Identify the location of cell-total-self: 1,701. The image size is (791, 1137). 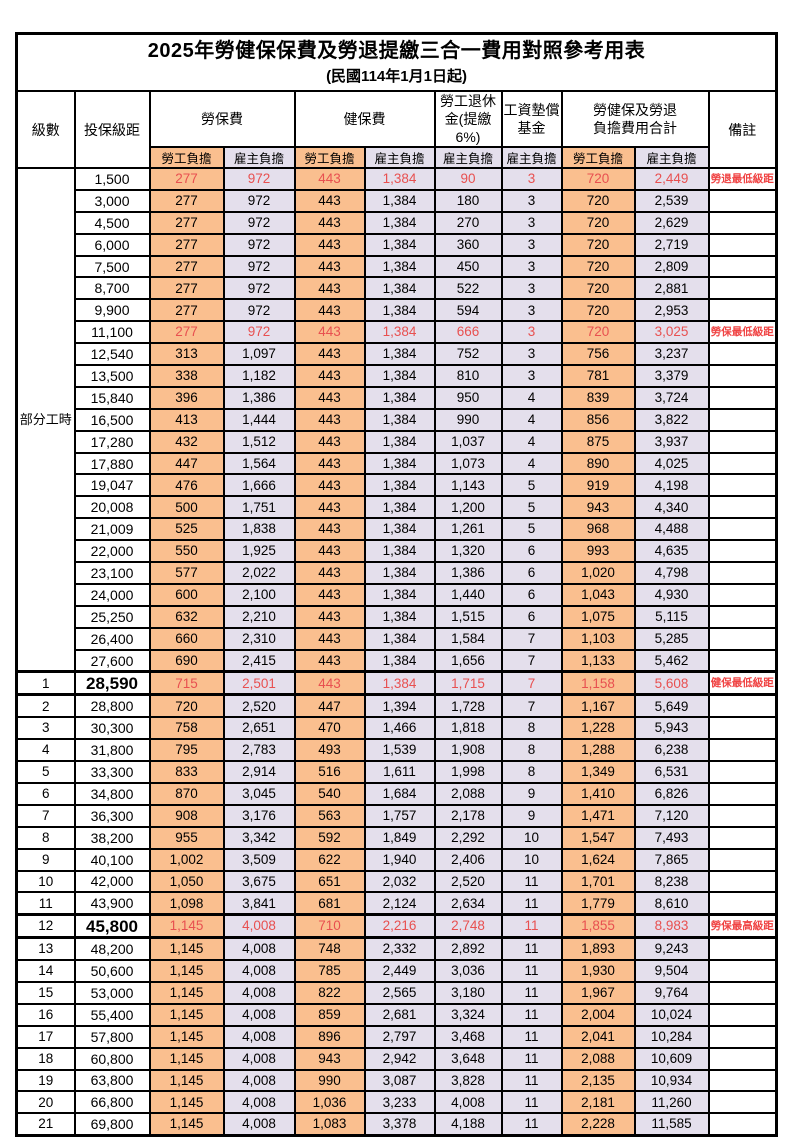
(598, 881).